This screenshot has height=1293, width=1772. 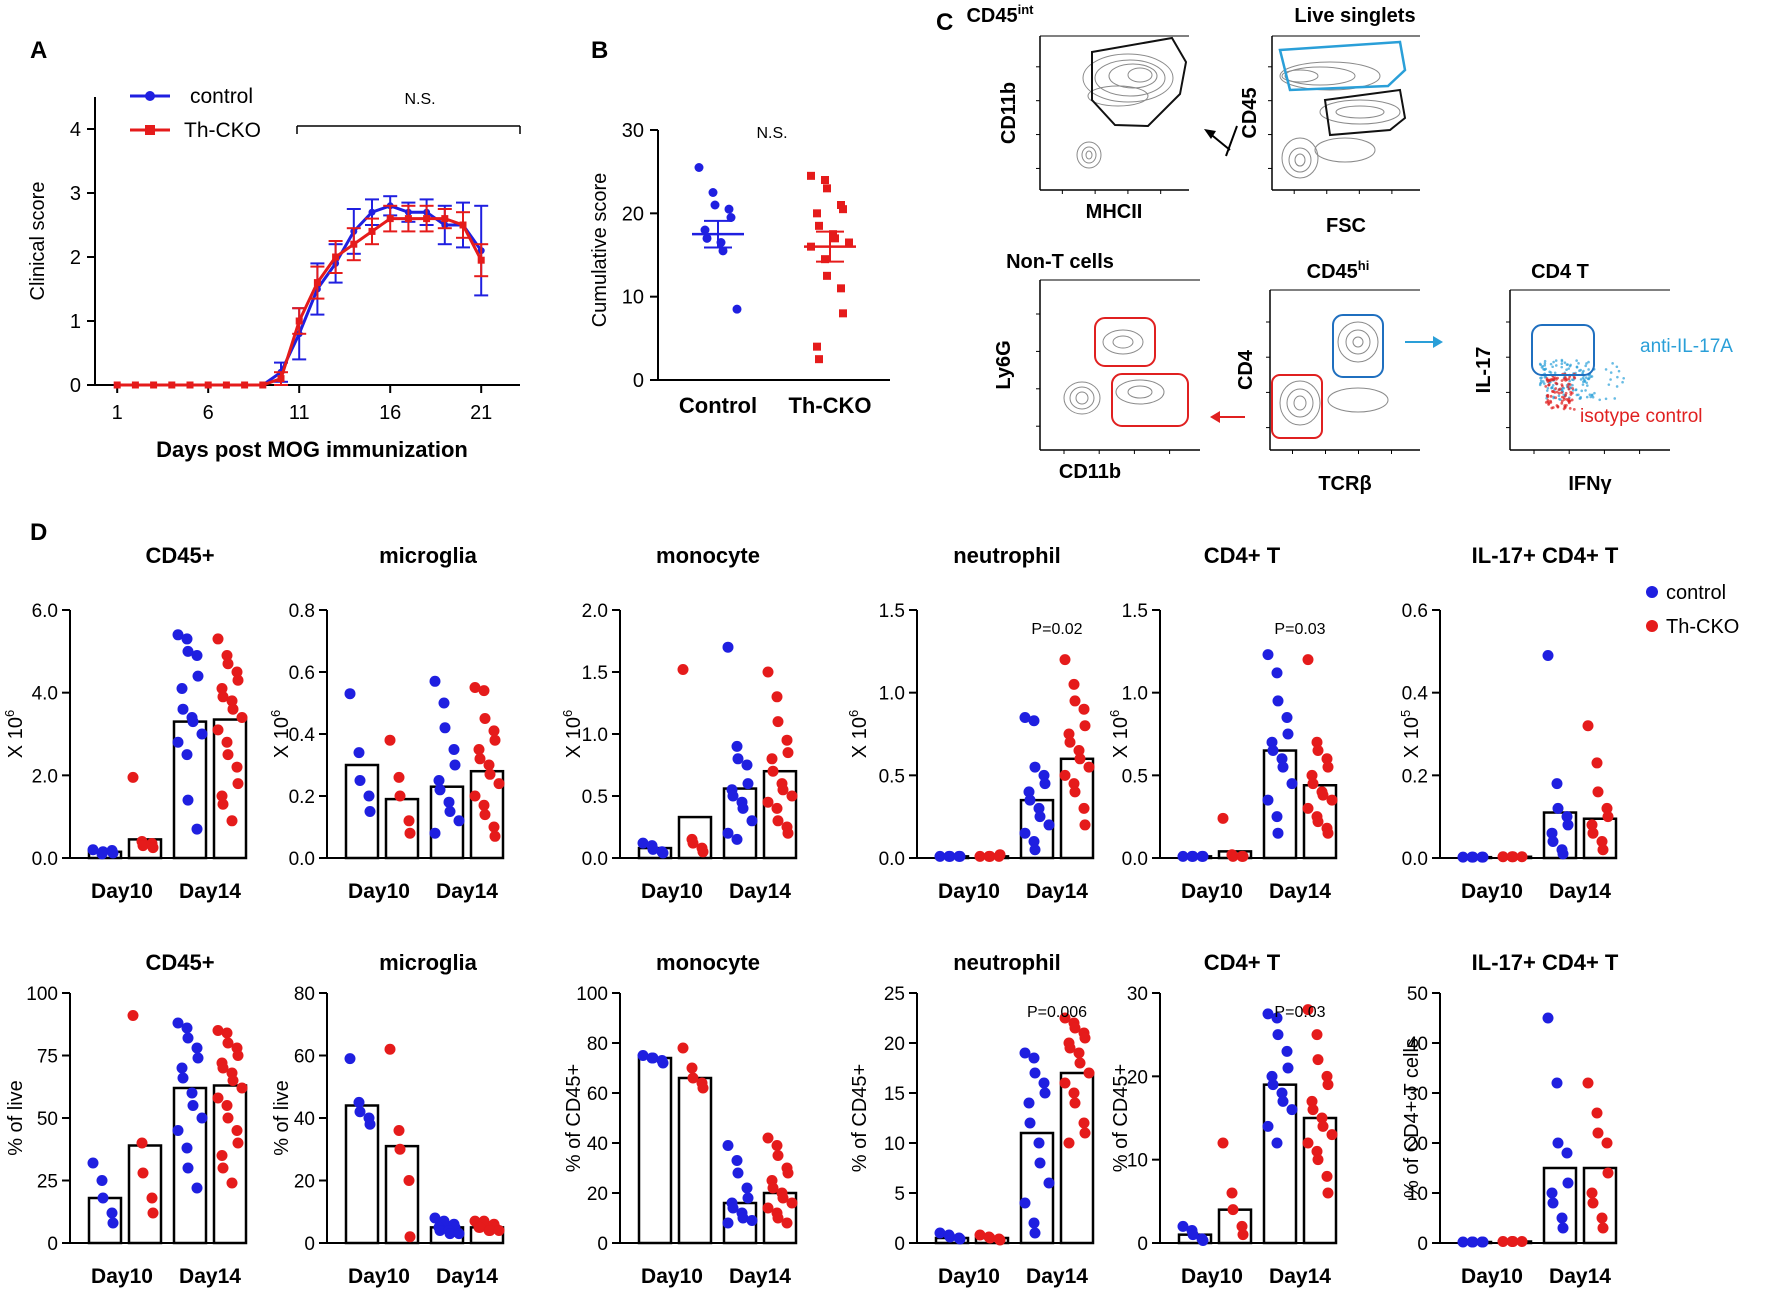 What do you see at coordinates (1009, 113) in the screenshot?
I see `flow-plot-cd45int-ylabel: CD11b` at bounding box center [1009, 113].